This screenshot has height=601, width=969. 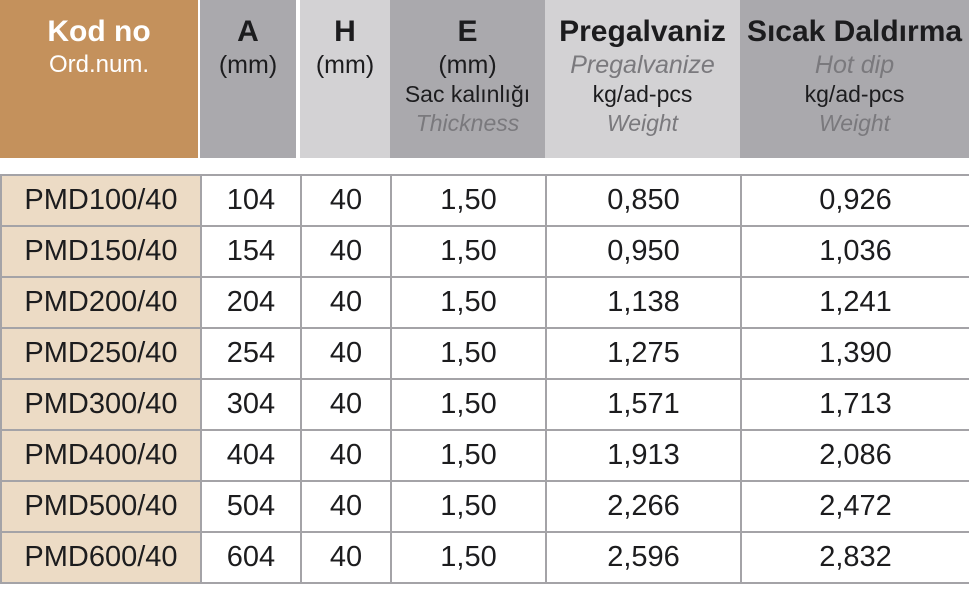 What do you see at coordinates (251, 302) in the screenshot?
I see `cell-a: 204` at bounding box center [251, 302].